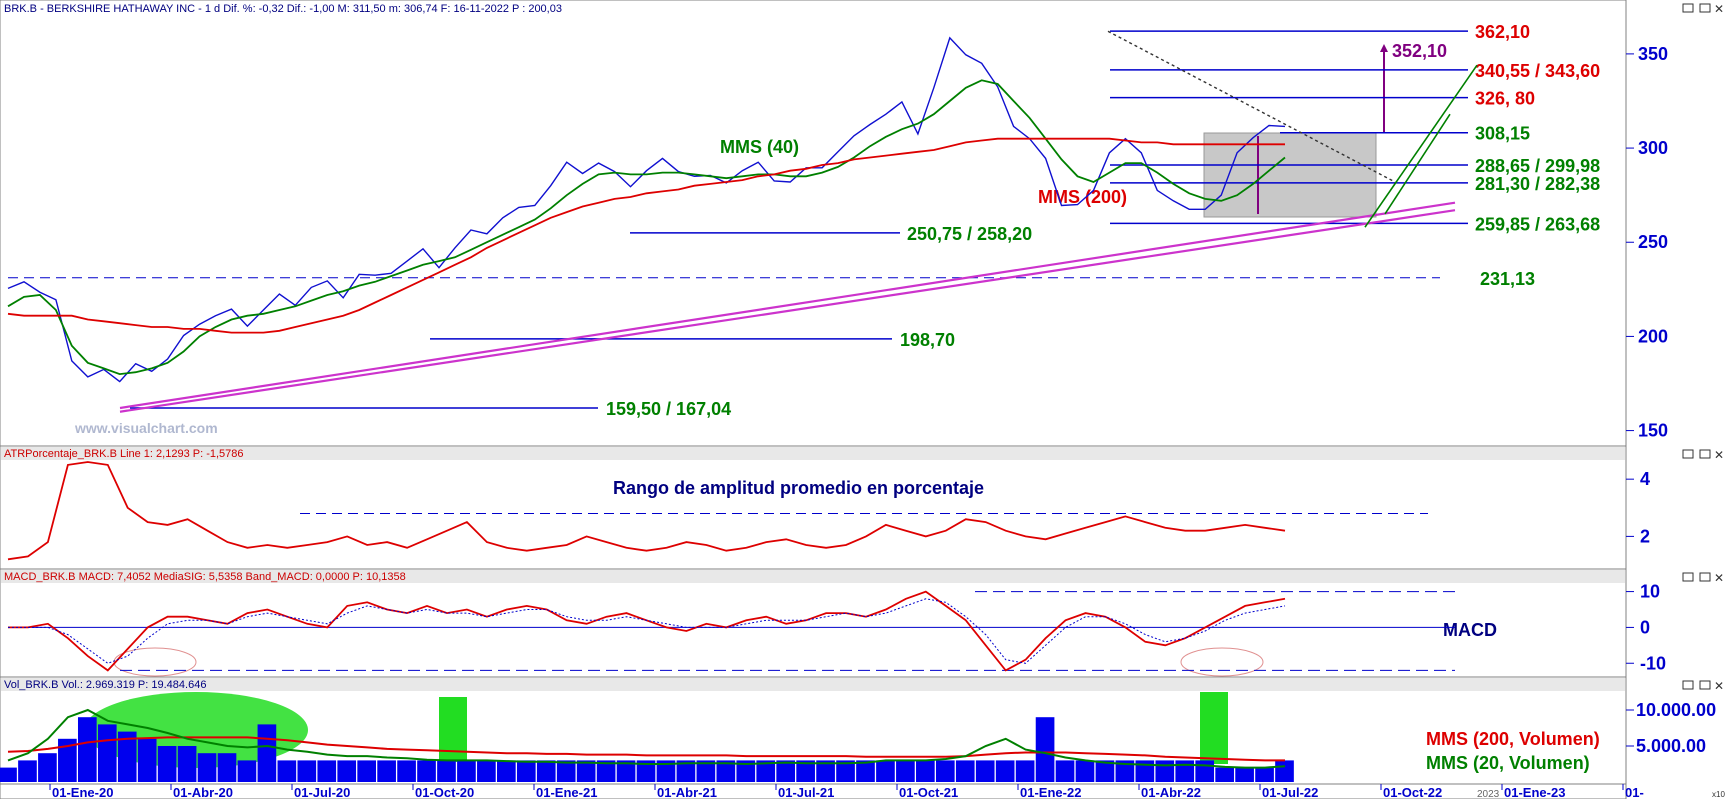 The height and width of the screenshot is (799, 1730). I want to click on zoom-label: x10, so click(1718, 794).